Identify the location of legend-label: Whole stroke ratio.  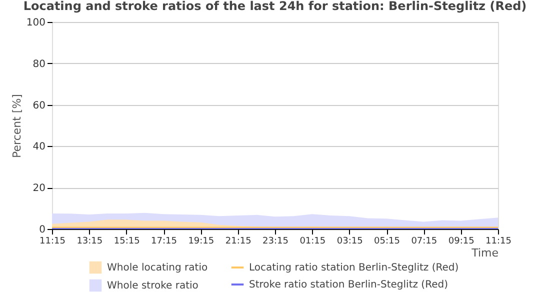
(152, 286).